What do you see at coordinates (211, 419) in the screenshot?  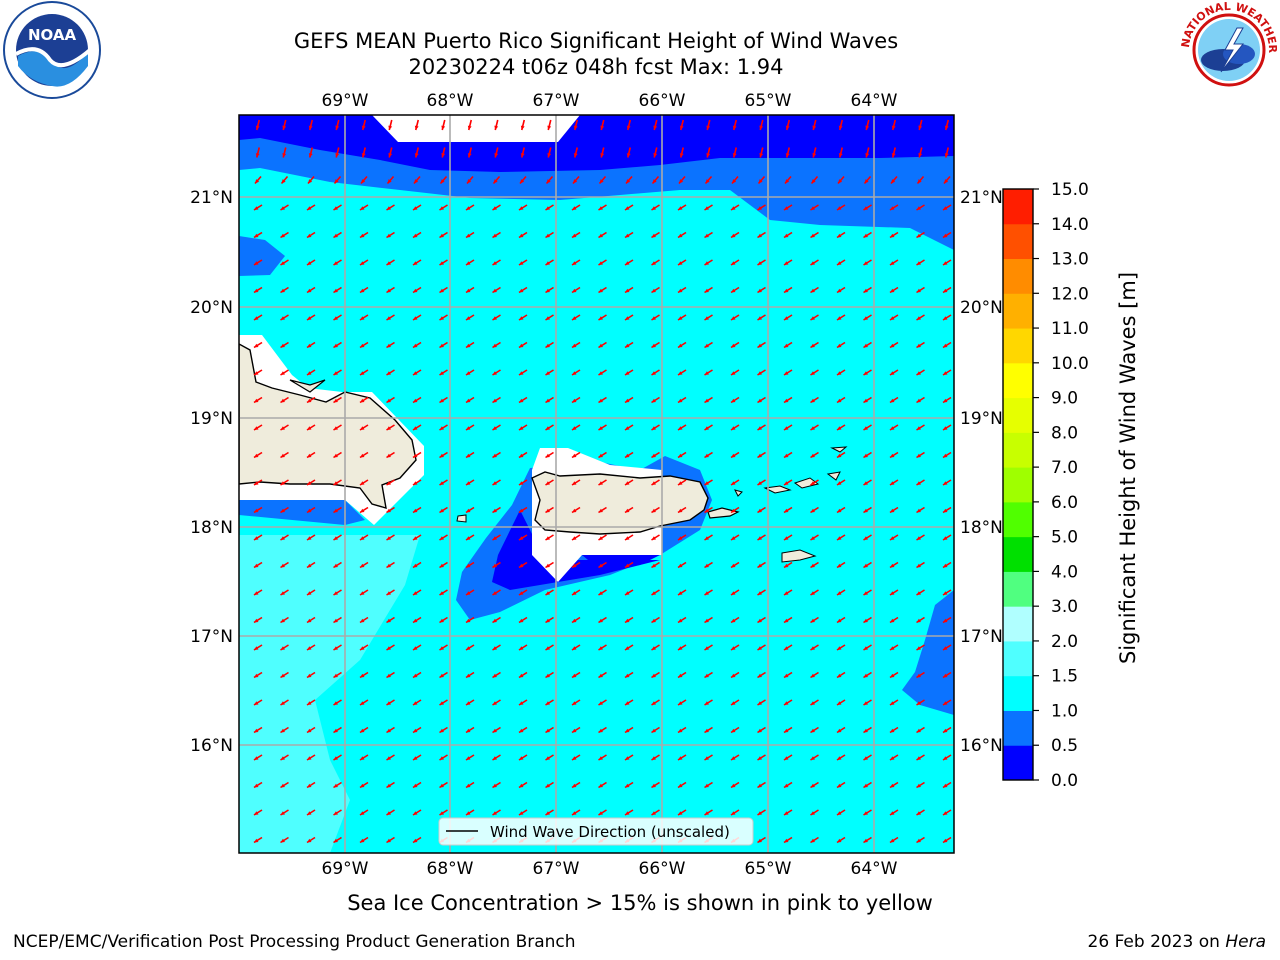 I see `lat-label-left: 19°N` at bounding box center [211, 419].